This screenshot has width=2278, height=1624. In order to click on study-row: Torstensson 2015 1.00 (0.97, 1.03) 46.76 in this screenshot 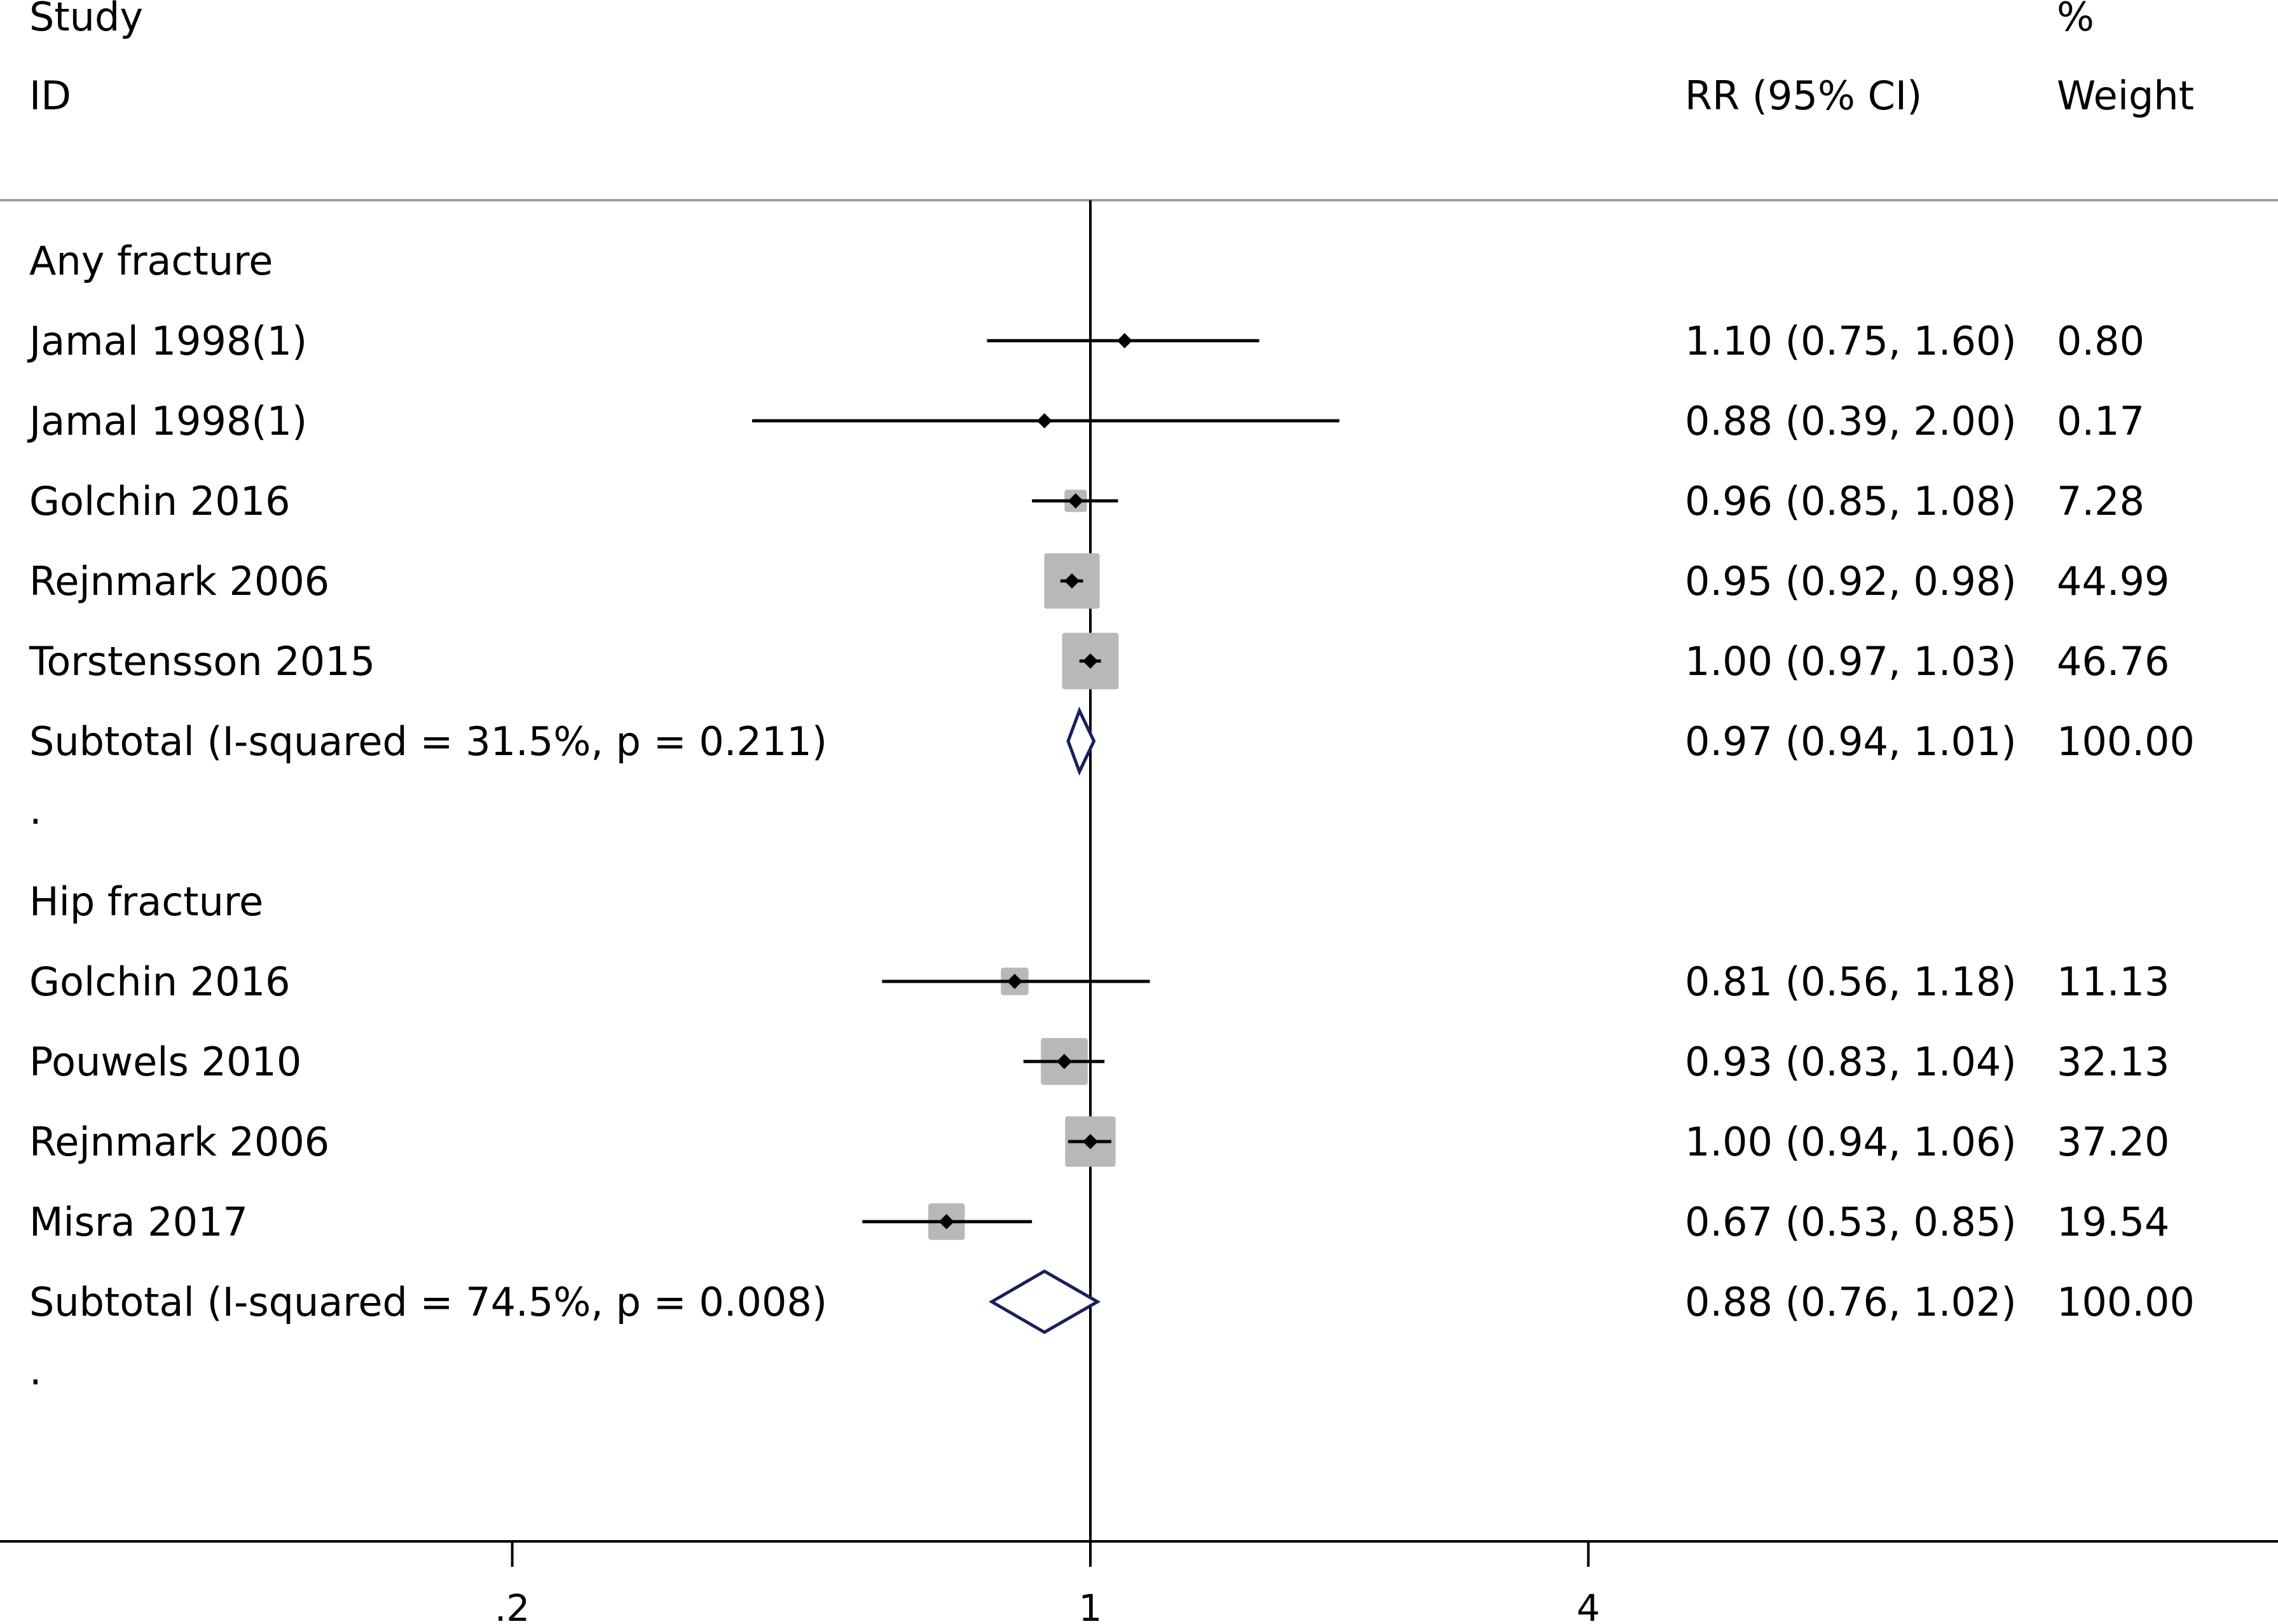, I will do `click(1099, 661)`.